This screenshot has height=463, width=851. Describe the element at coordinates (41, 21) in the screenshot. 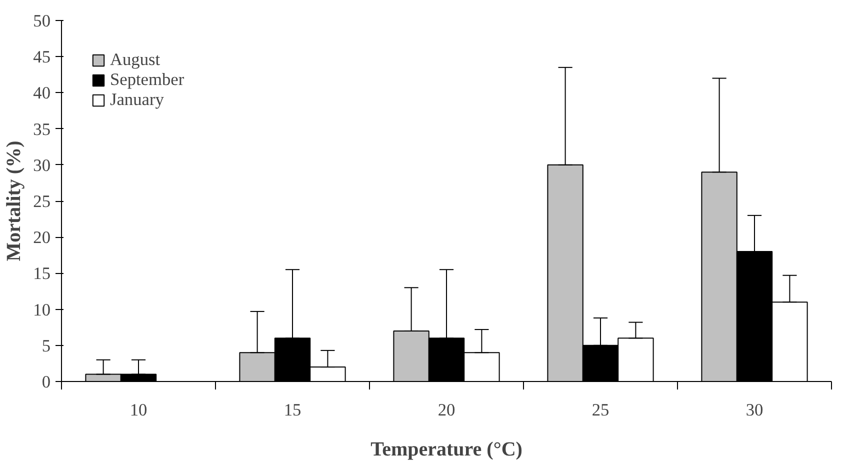

I see `y-tick-label: 50` at that location.